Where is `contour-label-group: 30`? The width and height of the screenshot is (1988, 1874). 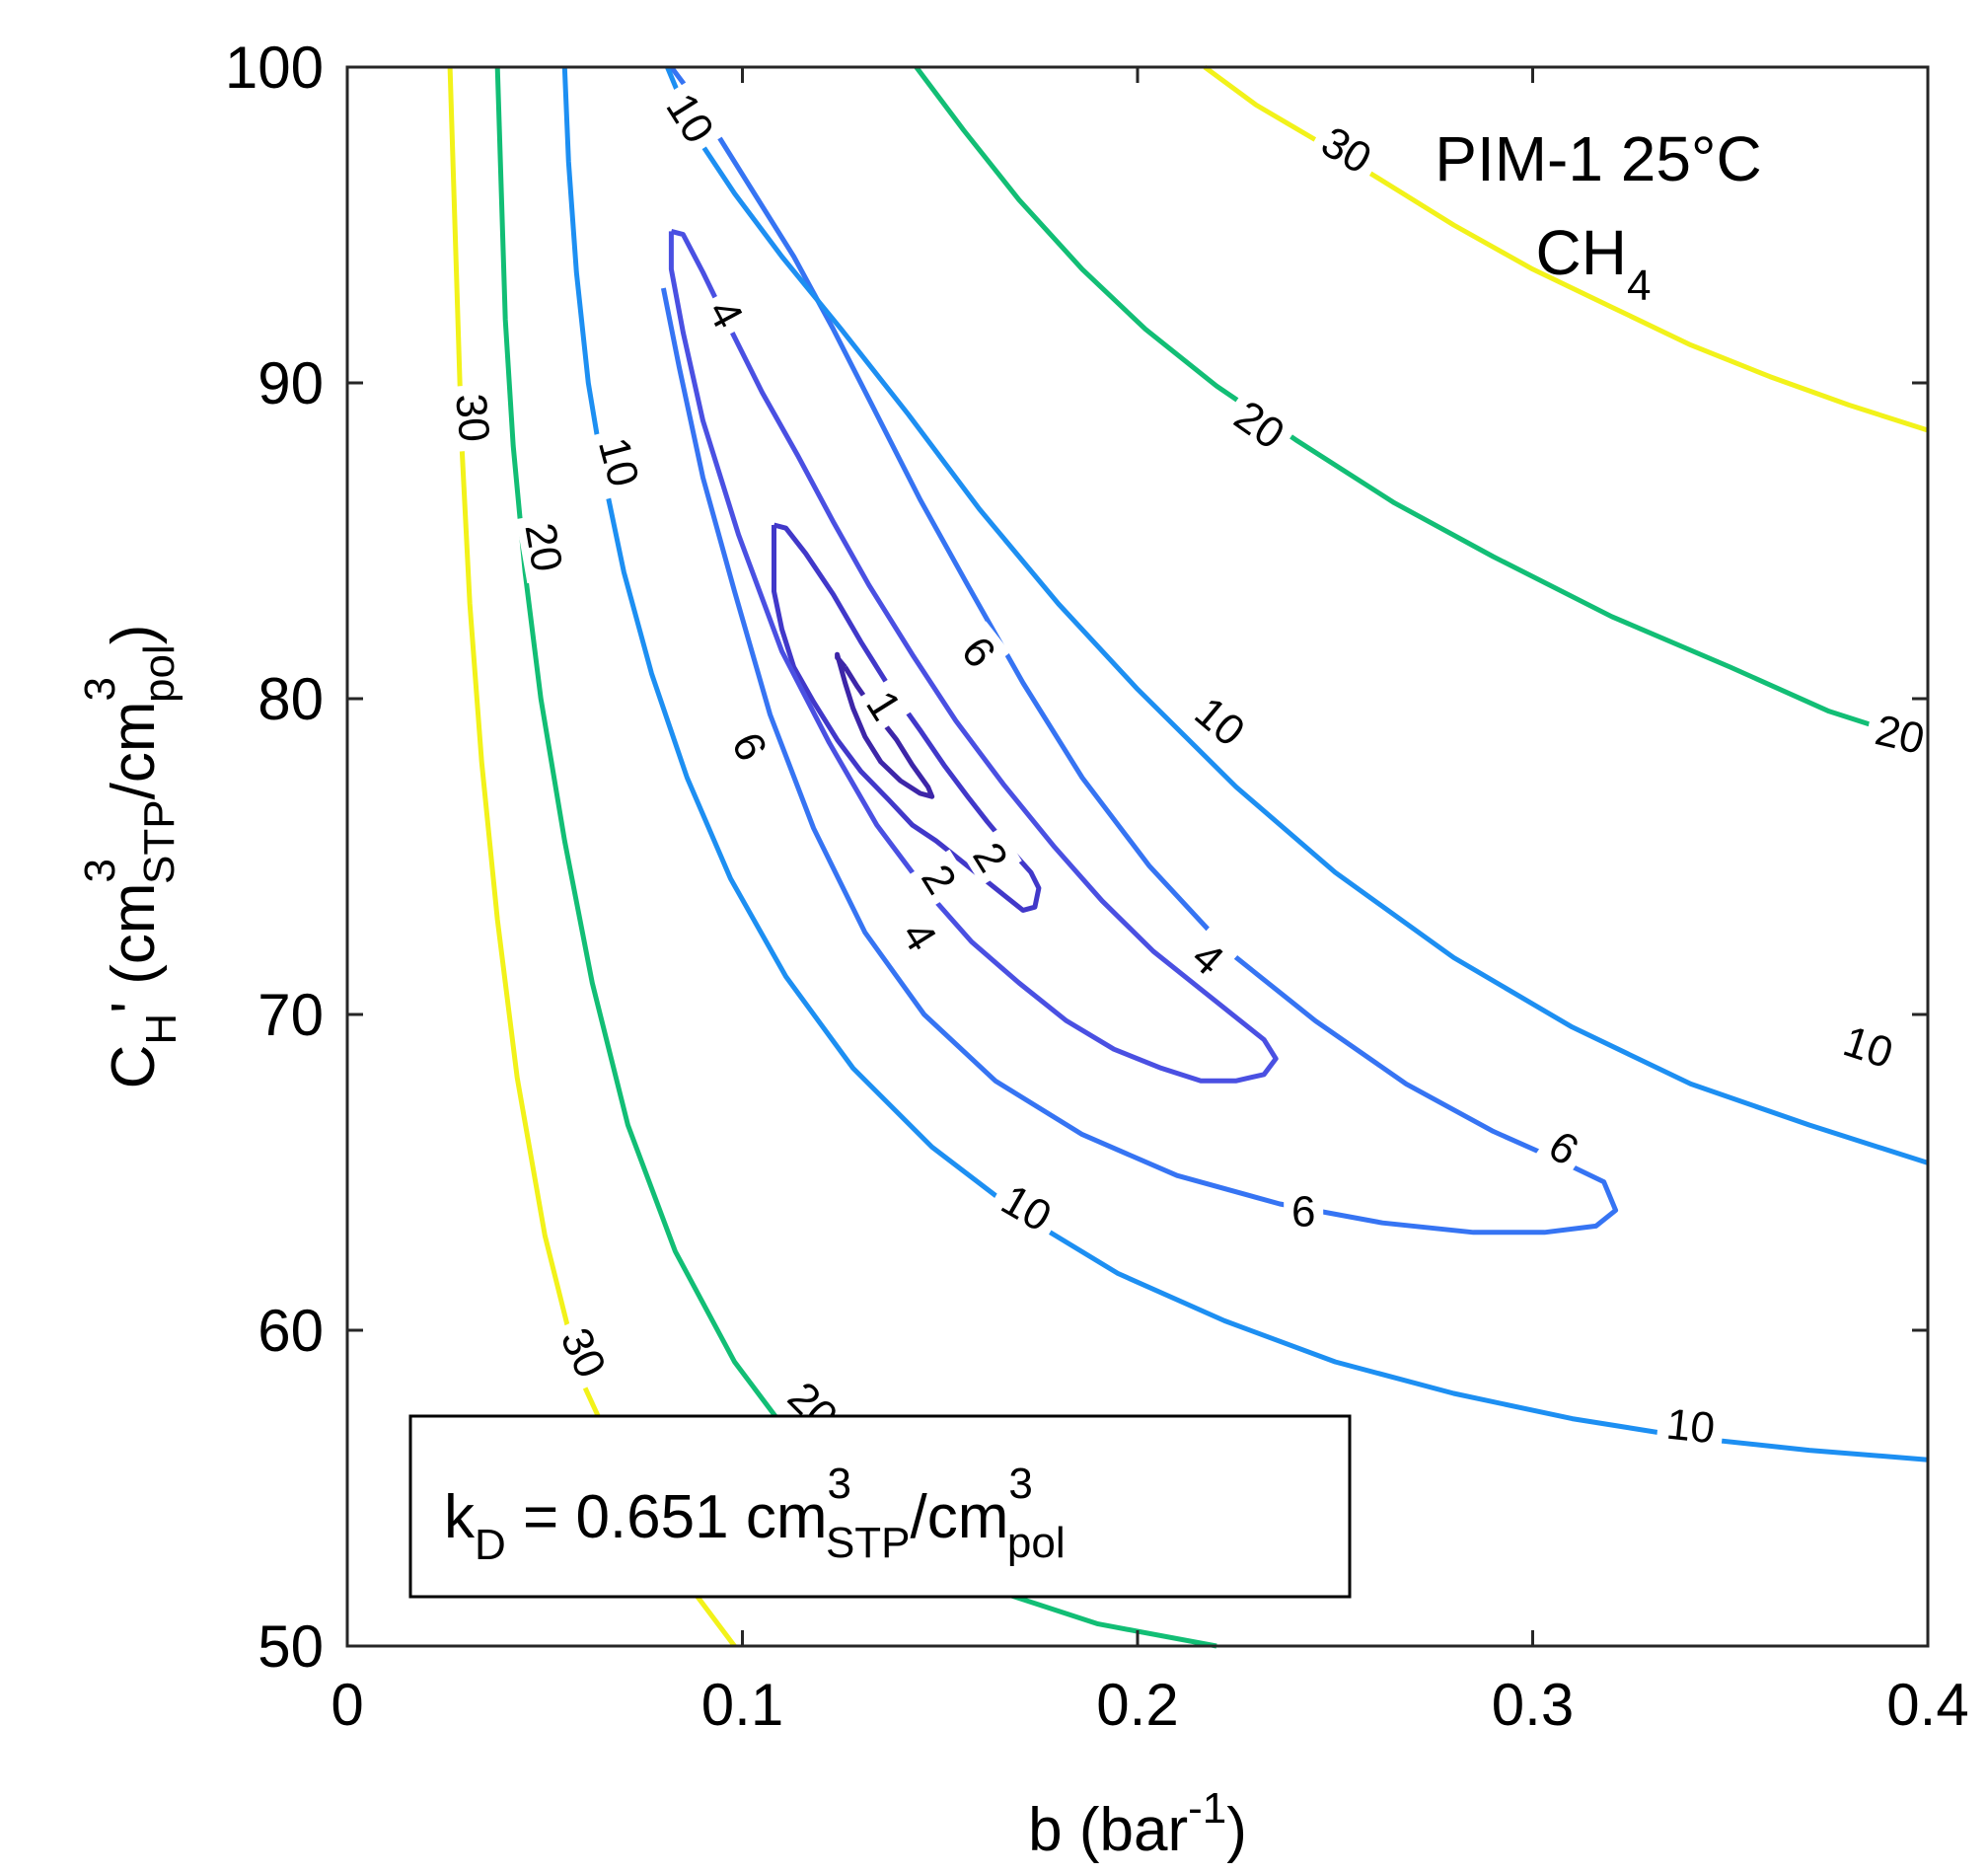
contour-label-group: 30 is located at coordinates (473, 418).